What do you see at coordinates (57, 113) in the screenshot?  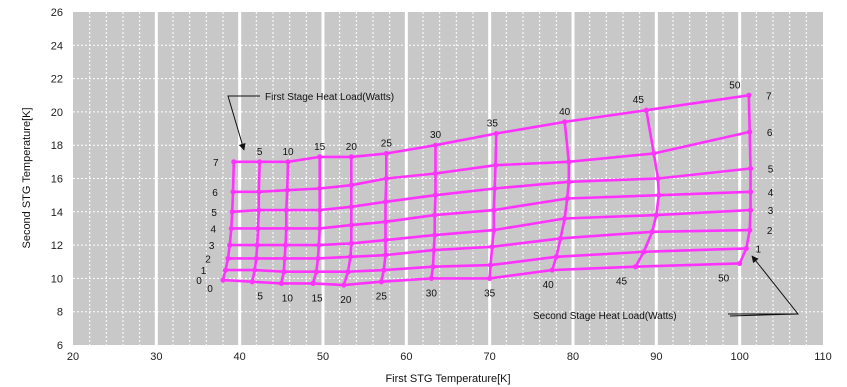 I see `y-tick-label: 20` at bounding box center [57, 113].